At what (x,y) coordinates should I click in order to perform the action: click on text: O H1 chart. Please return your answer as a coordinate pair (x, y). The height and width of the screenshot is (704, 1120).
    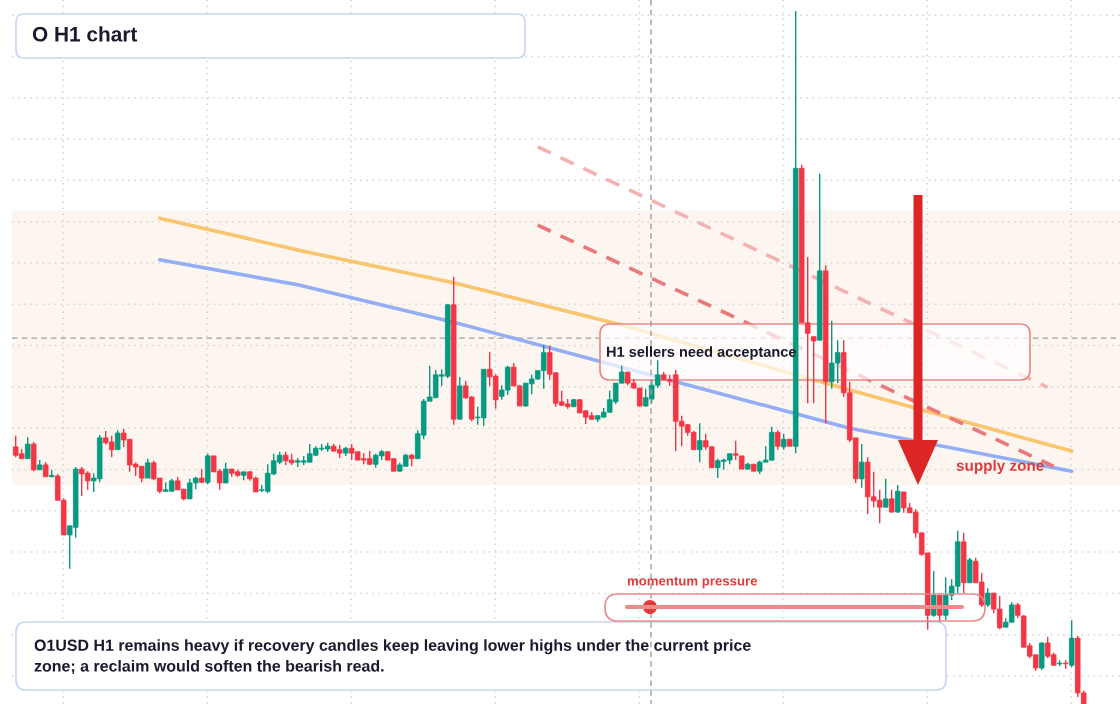
    Looking at the image, I should click on (85, 34).